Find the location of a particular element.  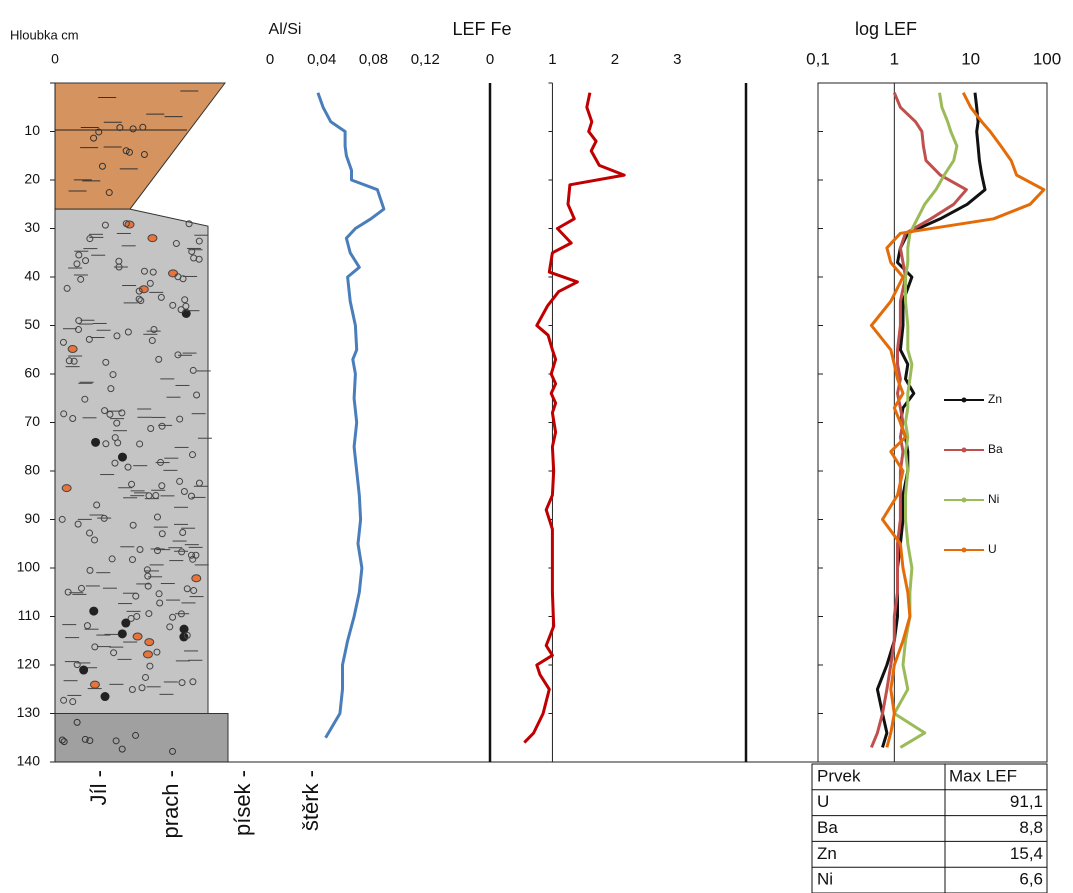

y-tick-label: 140 is located at coordinates (29, 761).